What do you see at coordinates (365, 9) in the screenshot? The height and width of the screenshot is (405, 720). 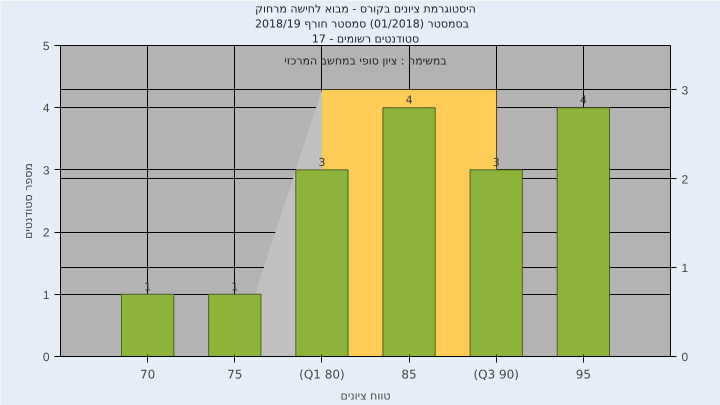 I see `chart-title: היסטוגרמת ציונים בקורס - מבוא לחישה מרחוק` at bounding box center [365, 9].